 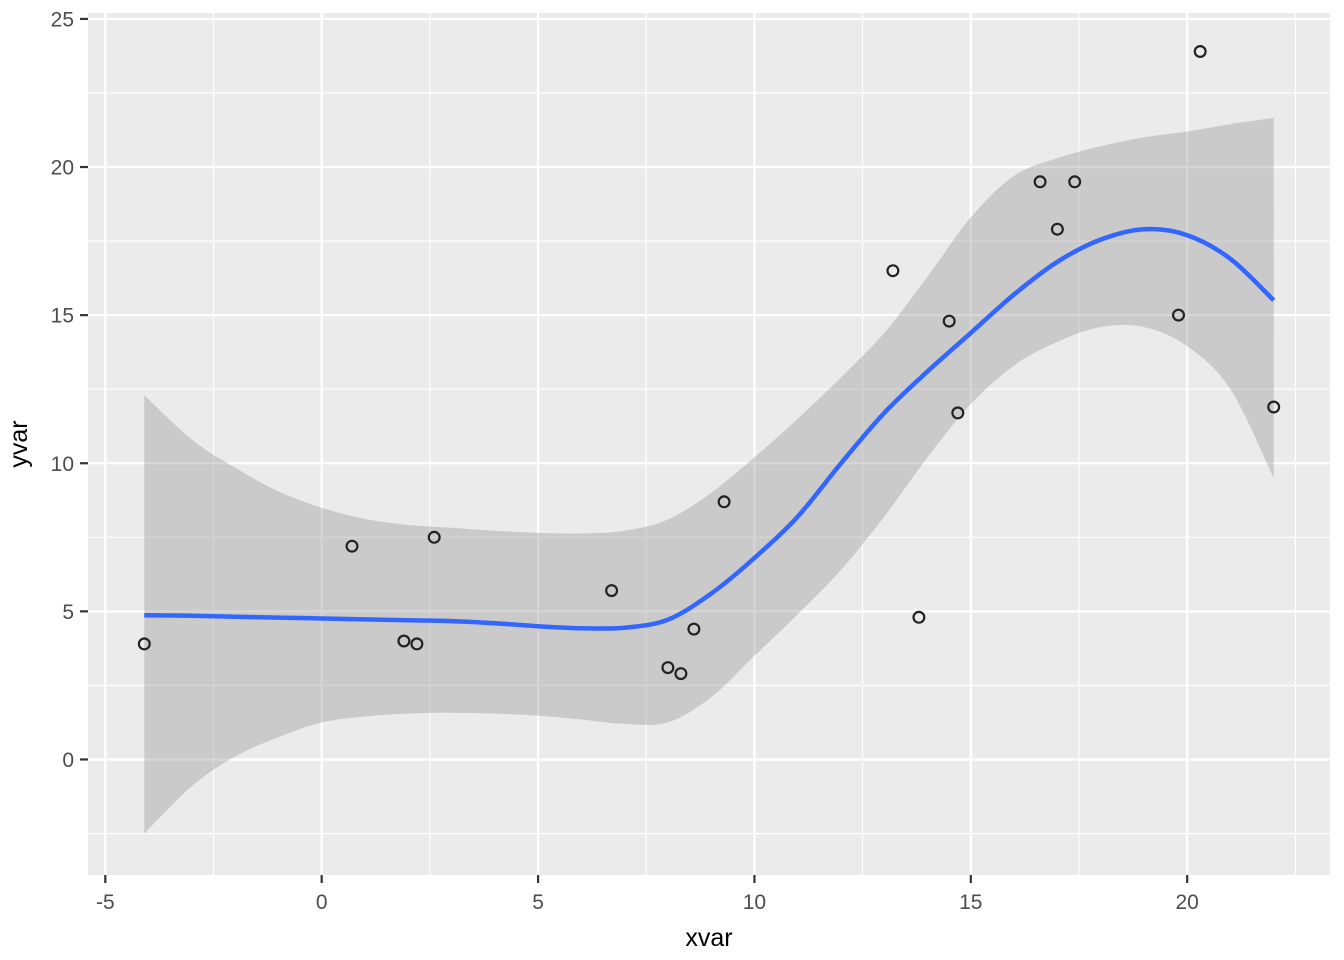 What do you see at coordinates (84, 389) in the screenshot?
I see `y-axis-tick-marks` at bounding box center [84, 389].